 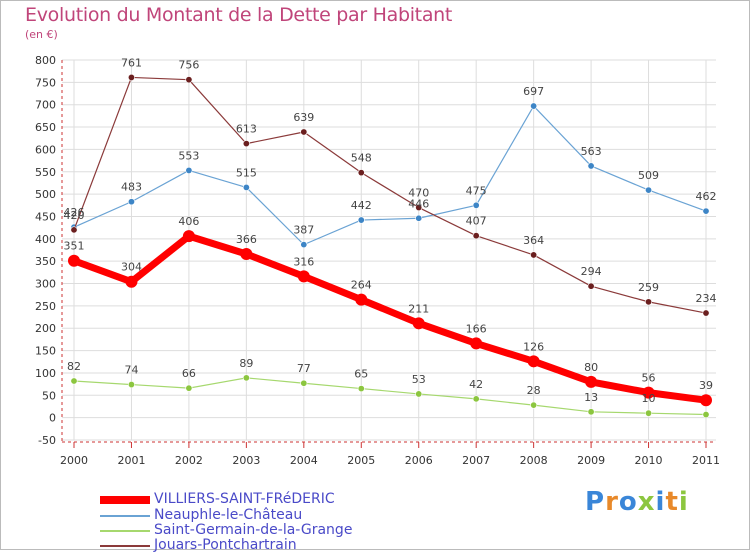 I want to click on data-label: 304, so click(x=131, y=267).